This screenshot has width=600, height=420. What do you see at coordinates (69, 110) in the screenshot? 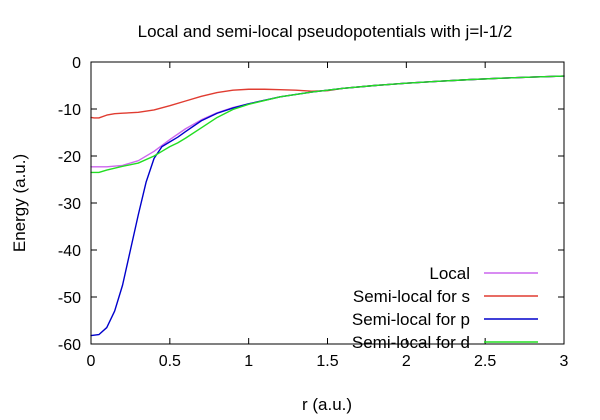
I see `y-tick-label: -10` at bounding box center [69, 110].